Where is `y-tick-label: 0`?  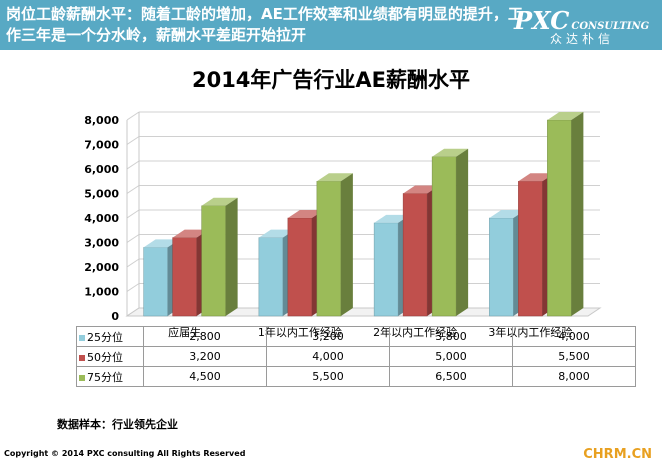 y-tick-label: 0 is located at coordinates (115, 316).